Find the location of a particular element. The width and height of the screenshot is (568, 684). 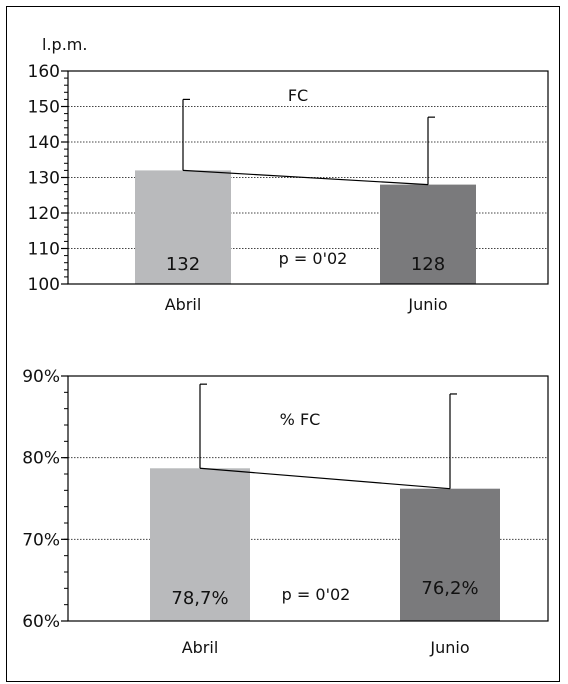

chart1-y-tick-label: 160 is located at coordinates (44, 72).